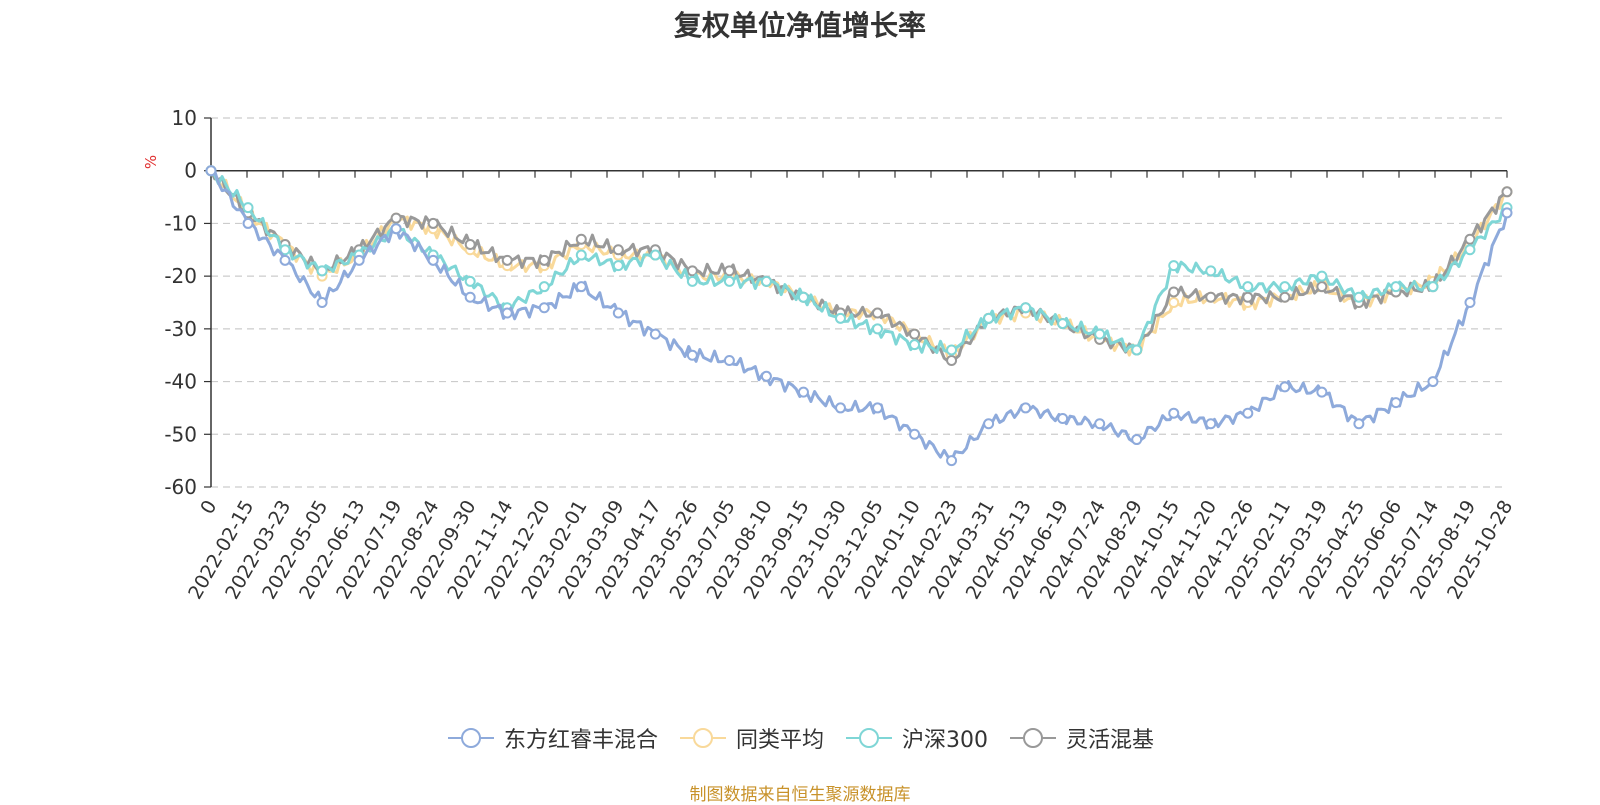 The height and width of the screenshot is (805, 1600). I want to click on legend-item-peer-average: 同类平均, so click(751, 738).